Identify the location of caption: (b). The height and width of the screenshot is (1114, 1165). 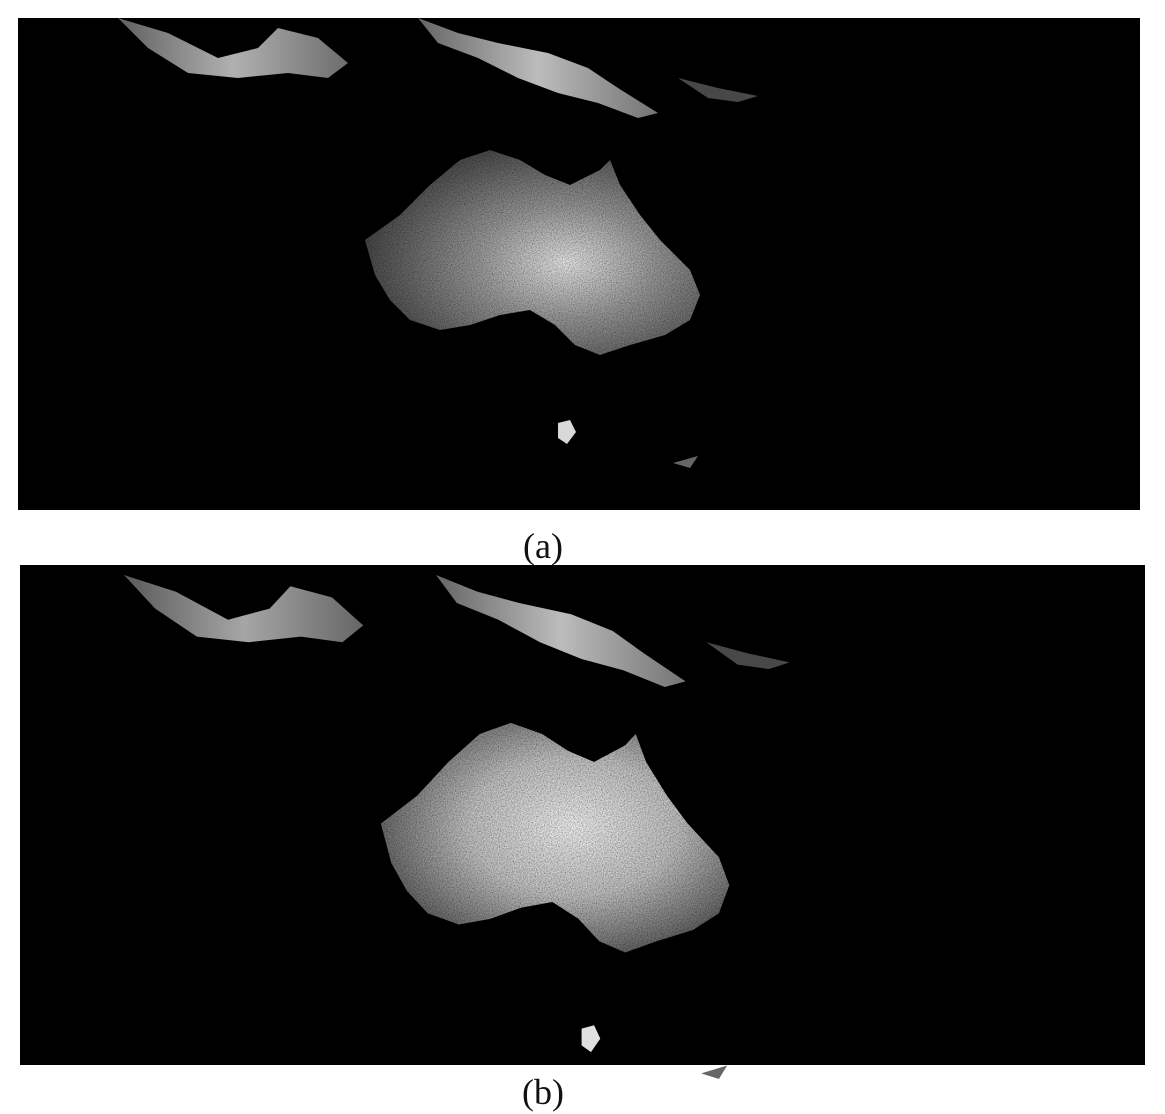
(543, 1092).